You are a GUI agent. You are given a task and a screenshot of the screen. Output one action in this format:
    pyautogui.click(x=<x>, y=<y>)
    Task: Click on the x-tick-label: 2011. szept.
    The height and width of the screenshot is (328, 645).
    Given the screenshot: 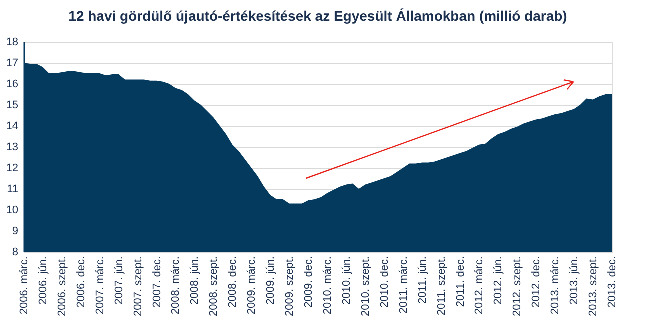 What is the action you would take?
    pyautogui.click(x=442, y=286)
    